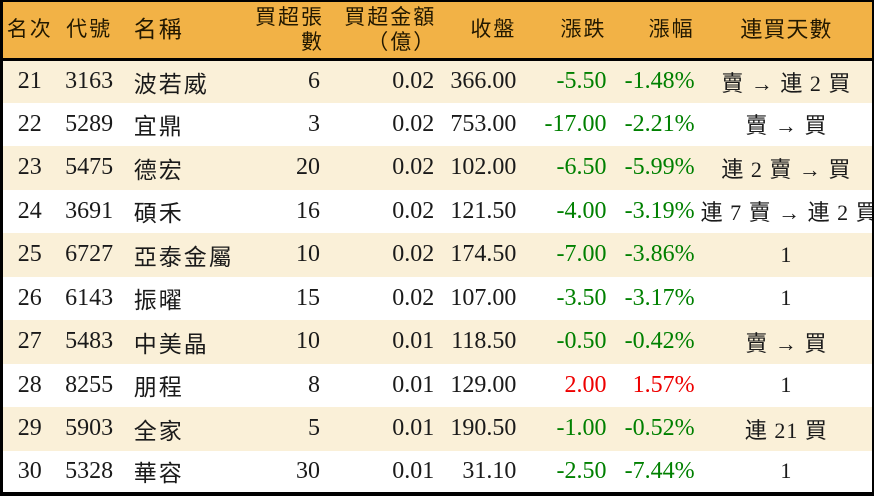 The width and height of the screenshot is (874, 496). Describe the element at coordinates (29, 255) in the screenshot. I see `cell-rank: 25` at that location.